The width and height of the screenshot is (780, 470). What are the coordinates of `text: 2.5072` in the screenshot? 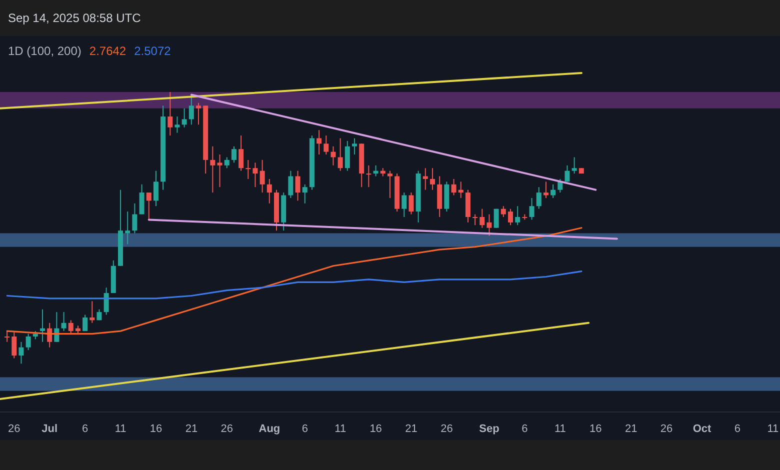 It's located at (152, 51).